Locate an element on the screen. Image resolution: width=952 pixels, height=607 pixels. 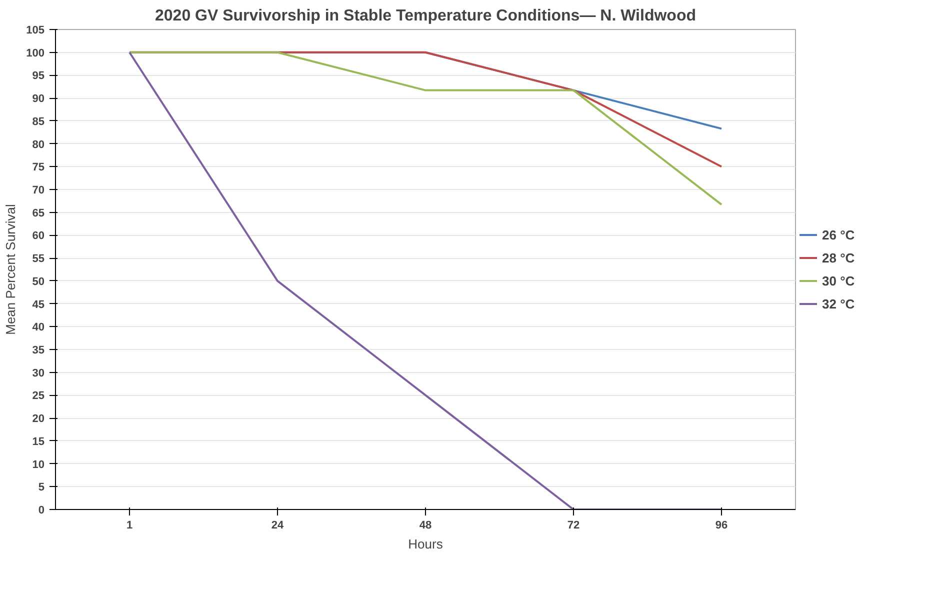
x-tick-label: 24 is located at coordinates (277, 526).